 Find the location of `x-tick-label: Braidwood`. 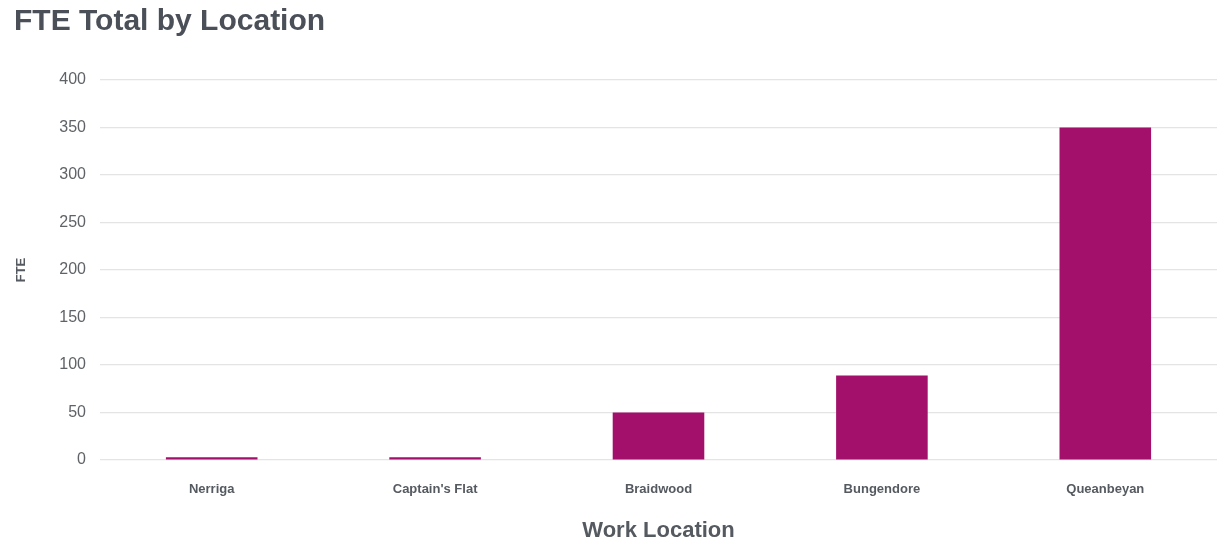

x-tick-label: Braidwood is located at coordinates (658, 489).